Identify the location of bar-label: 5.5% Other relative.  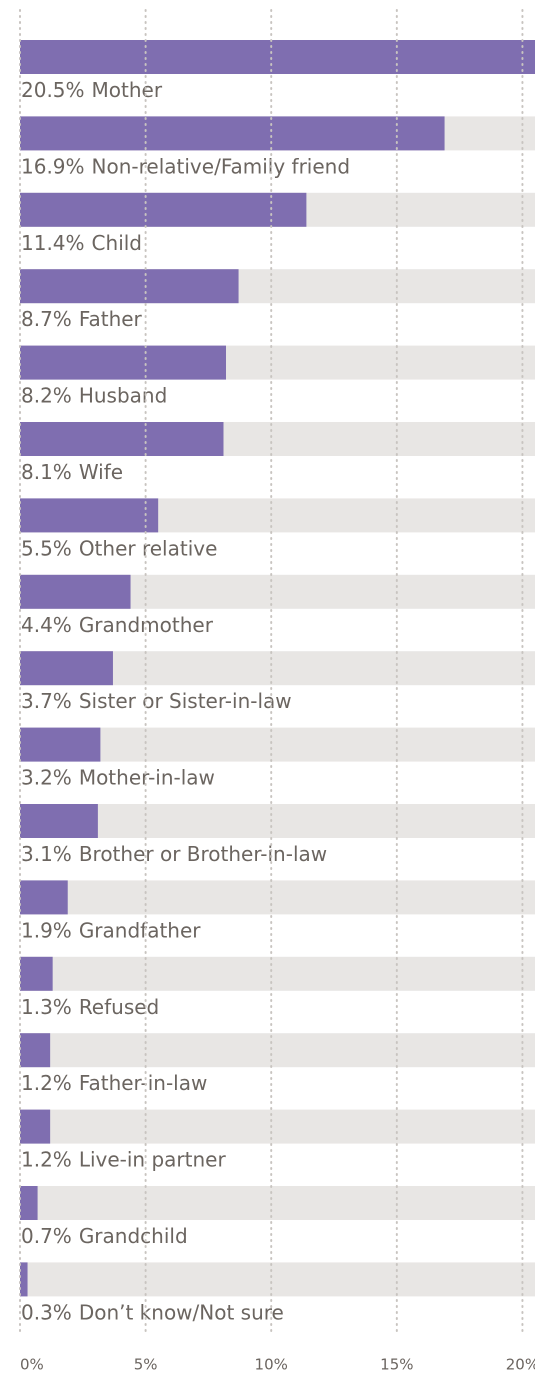
(119, 548).